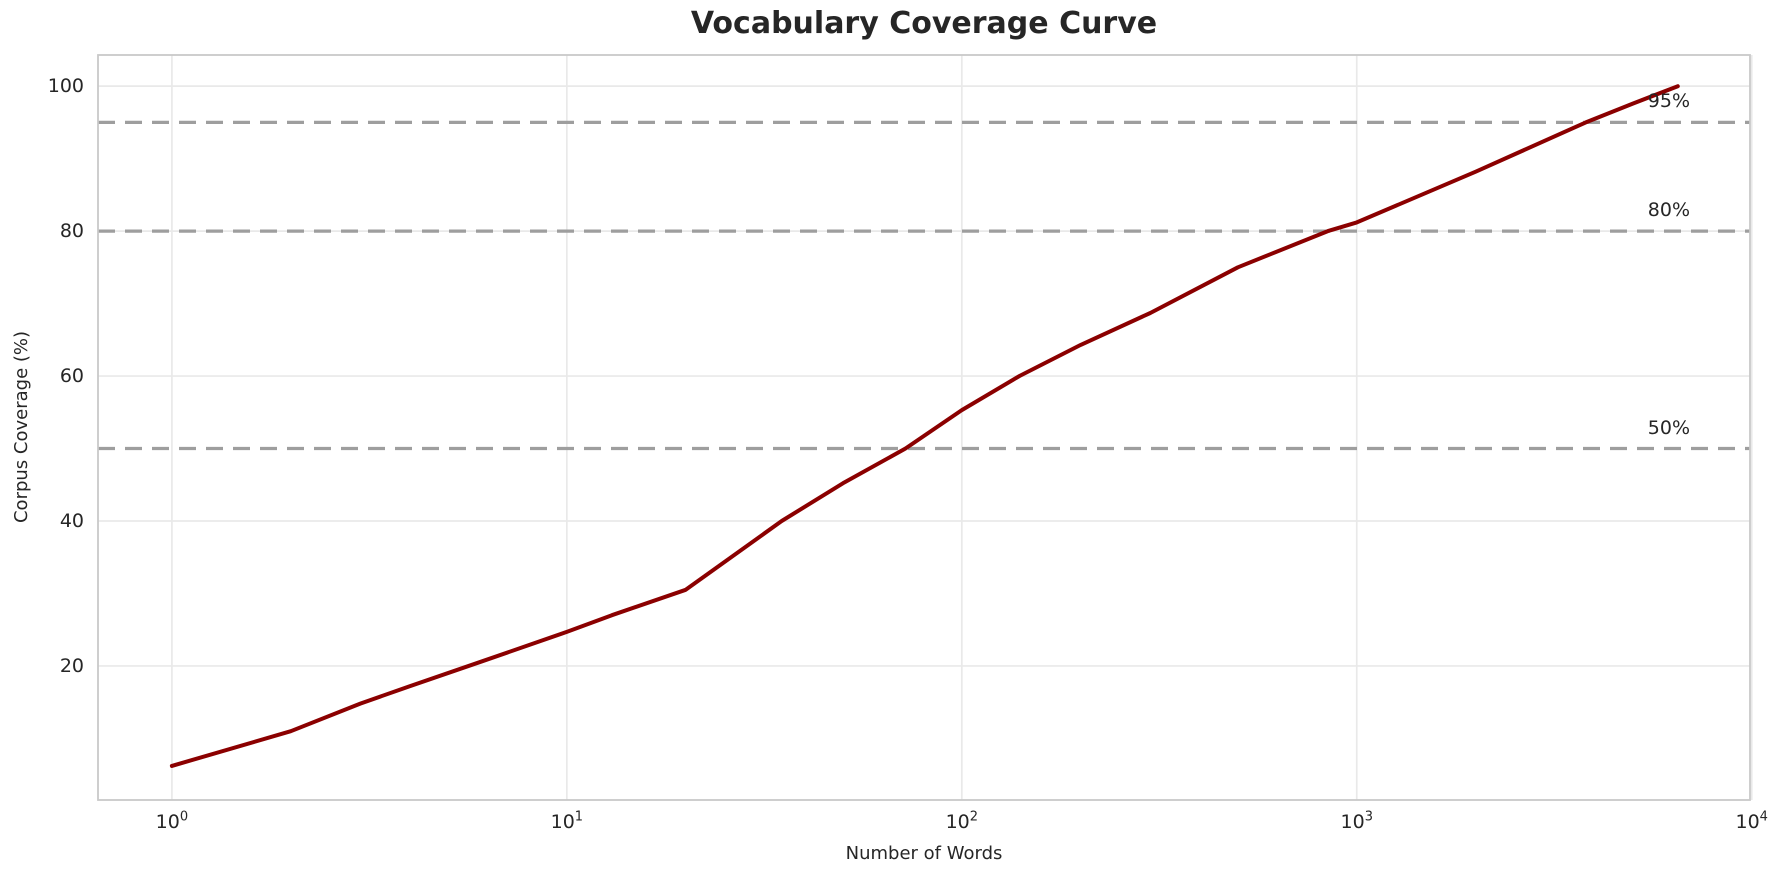 The width and height of the screenshot is (1783, 883). Describe the element at coordinates (1668, 101) in the screenshot. I see `threshold-label-95: 95%` at that location.